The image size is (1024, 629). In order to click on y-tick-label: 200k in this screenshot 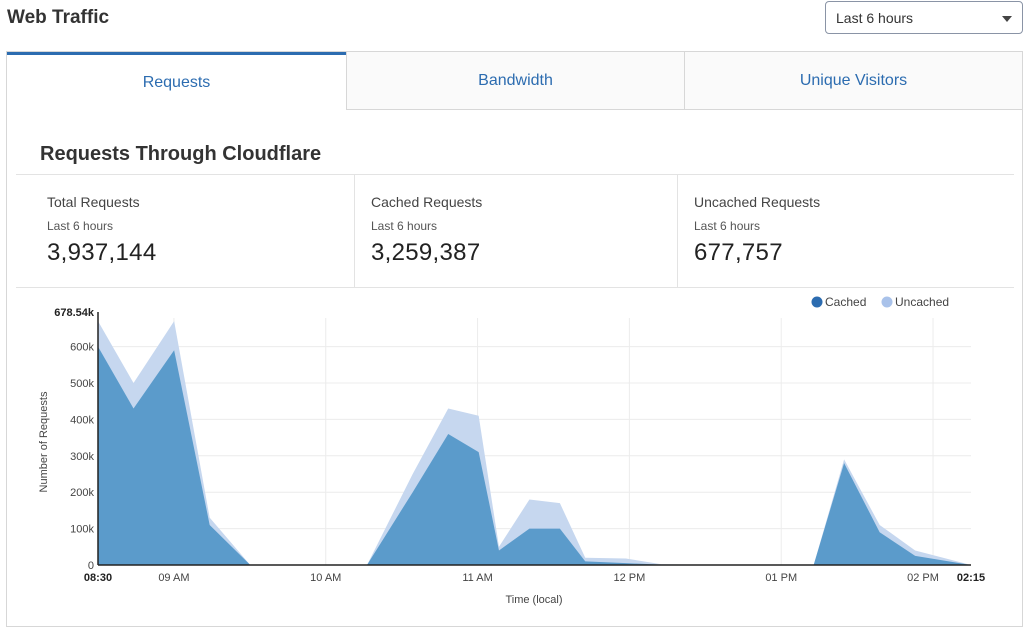, I will do `click(82, 493)`.